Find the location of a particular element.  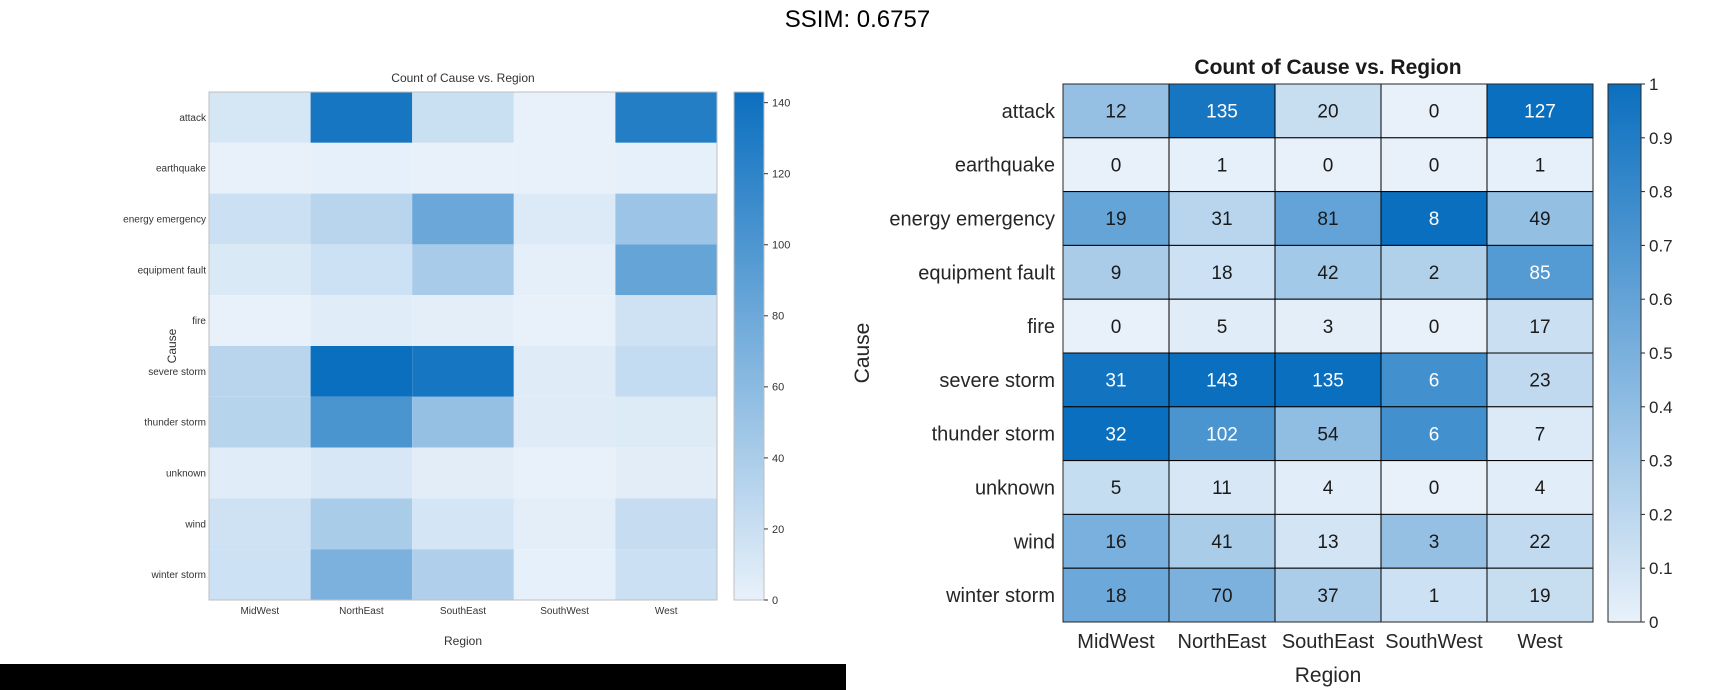

black-bar is located at coordinates (423, 677).